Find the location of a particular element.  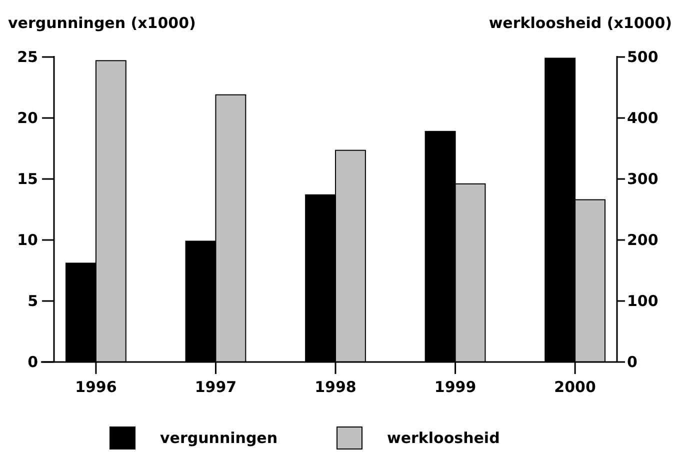

y-axis-title: vergunningen (x1000) is located at coordinates (102, 23).